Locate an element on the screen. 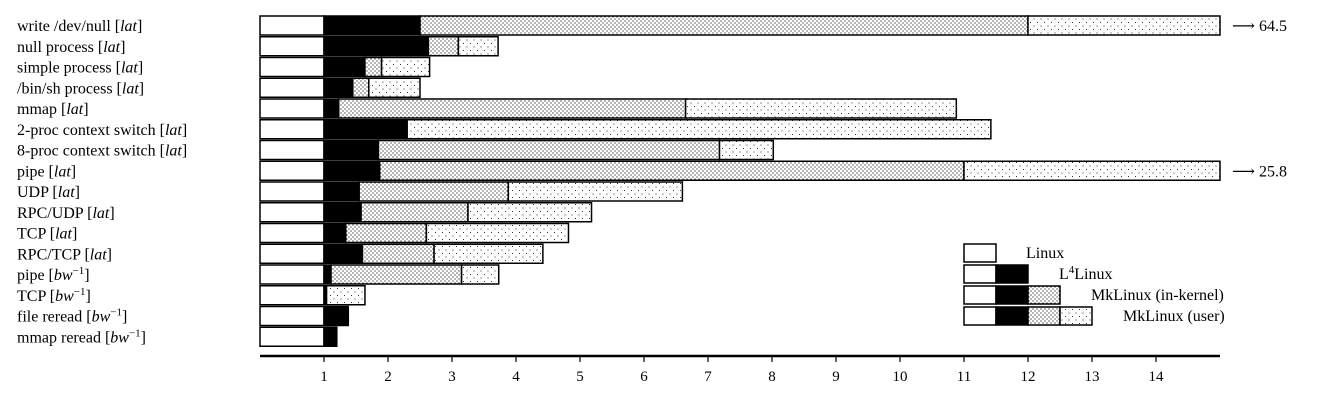 The image size is (1326, 401). row-label-name: /bin/sh process [ is located at coordinates (69, 88).